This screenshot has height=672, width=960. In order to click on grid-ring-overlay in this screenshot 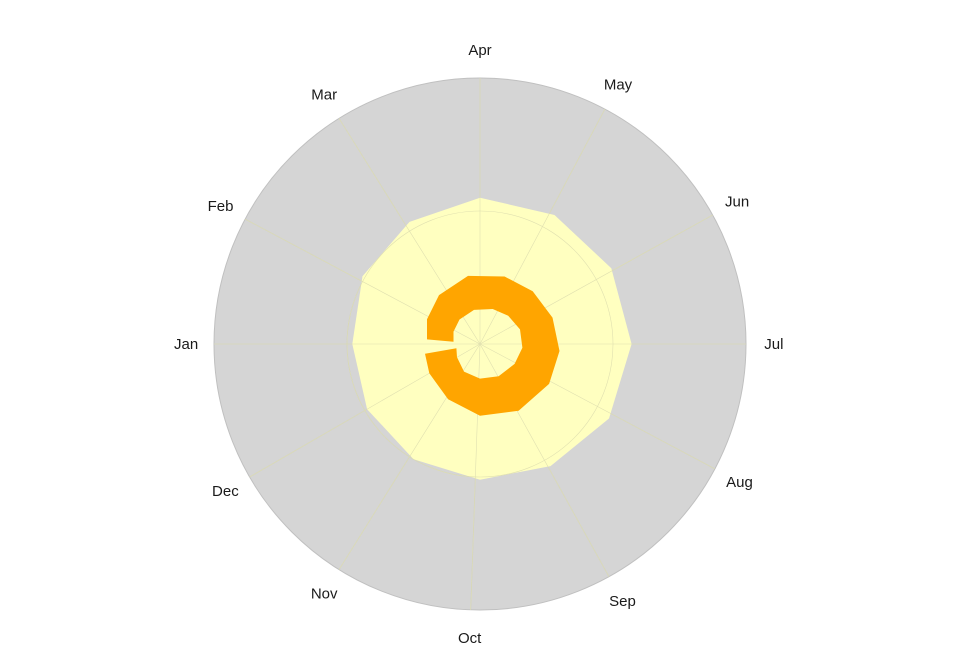, I will do `click(480, 344)`.